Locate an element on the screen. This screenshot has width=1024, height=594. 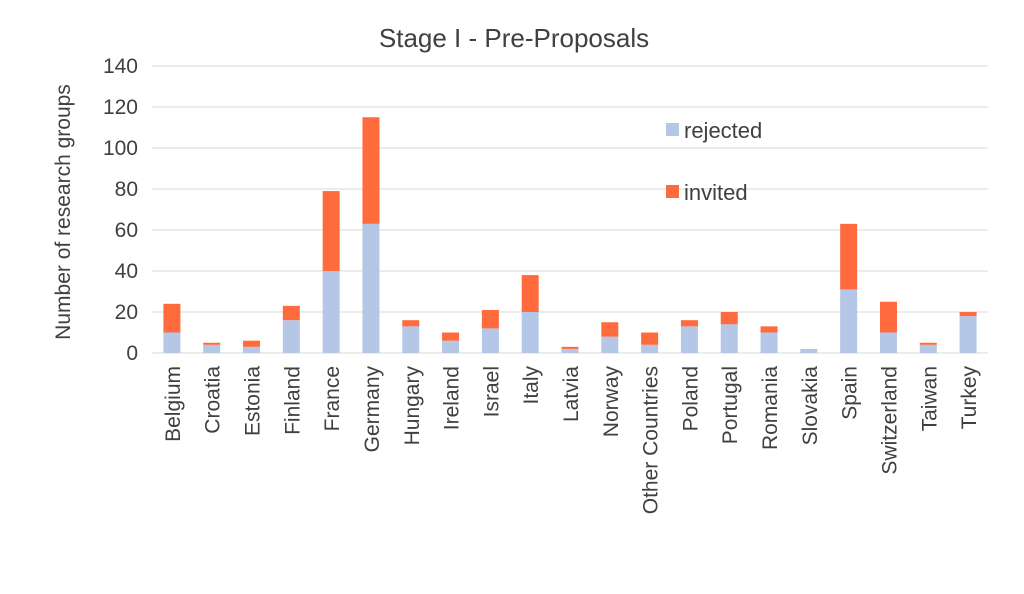
x-tick-label: Switzerland is located at coordinates (889, 420).